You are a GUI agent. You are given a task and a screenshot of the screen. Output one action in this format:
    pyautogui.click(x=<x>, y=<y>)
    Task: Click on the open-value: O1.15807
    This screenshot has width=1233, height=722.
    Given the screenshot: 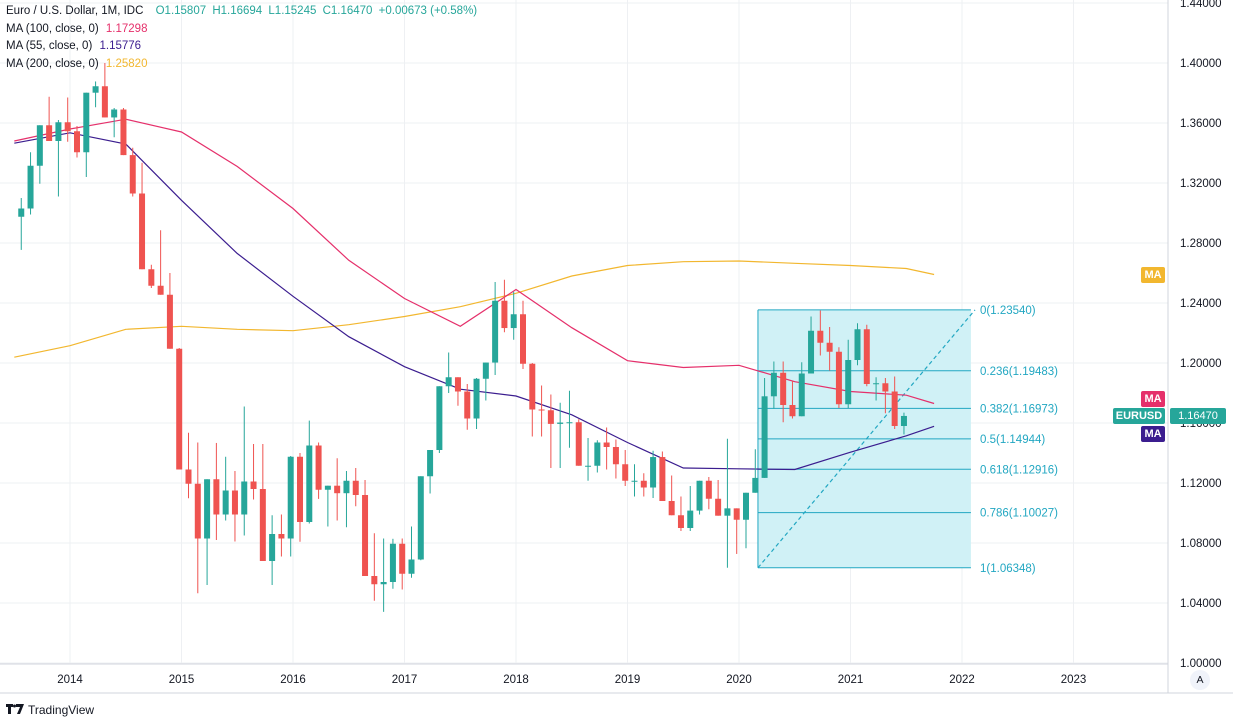 What is the action you would take?
    pyautogui.click(x=181, y=11)
    